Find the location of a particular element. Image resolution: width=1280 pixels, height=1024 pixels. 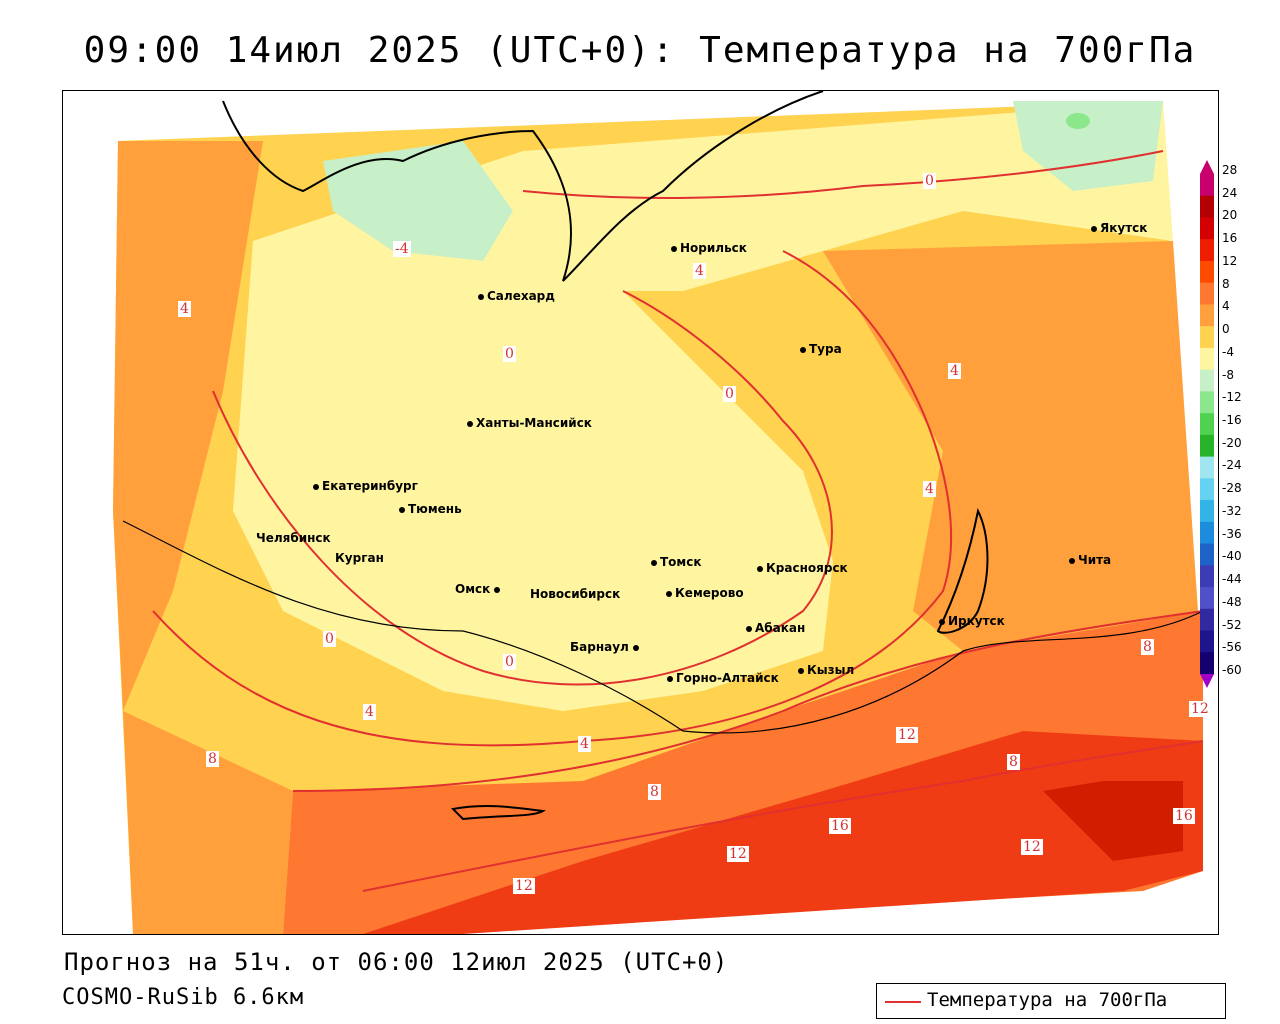

city-name: Кемерово is located at coordinates (709, 593).